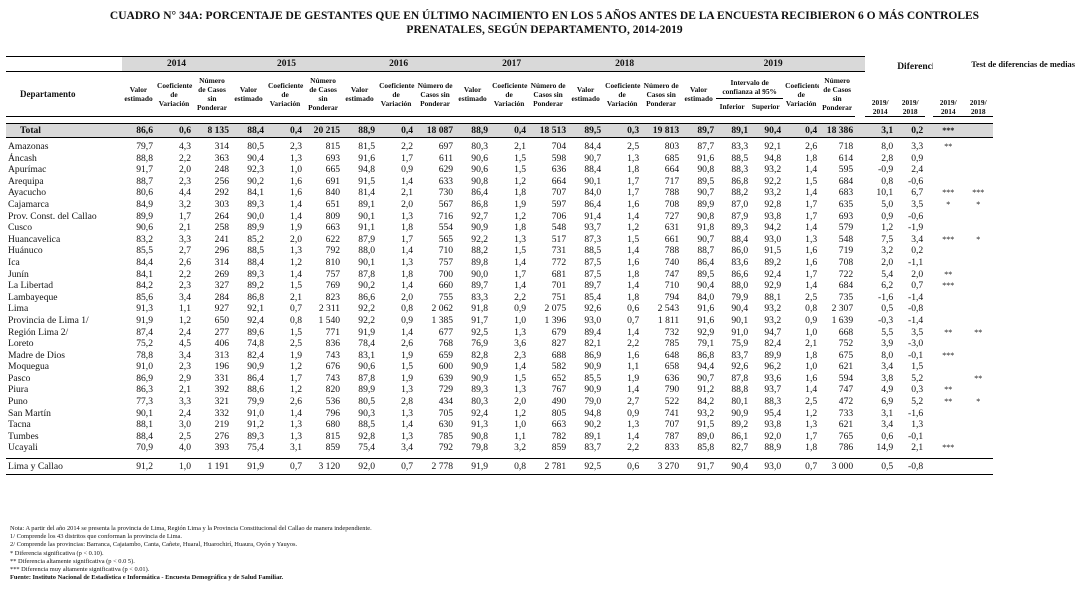 Image resolution: width=1089 pixels, height=591 pixels. Describe the element at coordinates (144, 170) in the screenshot. I see `cell-value: 91,7` at that location.